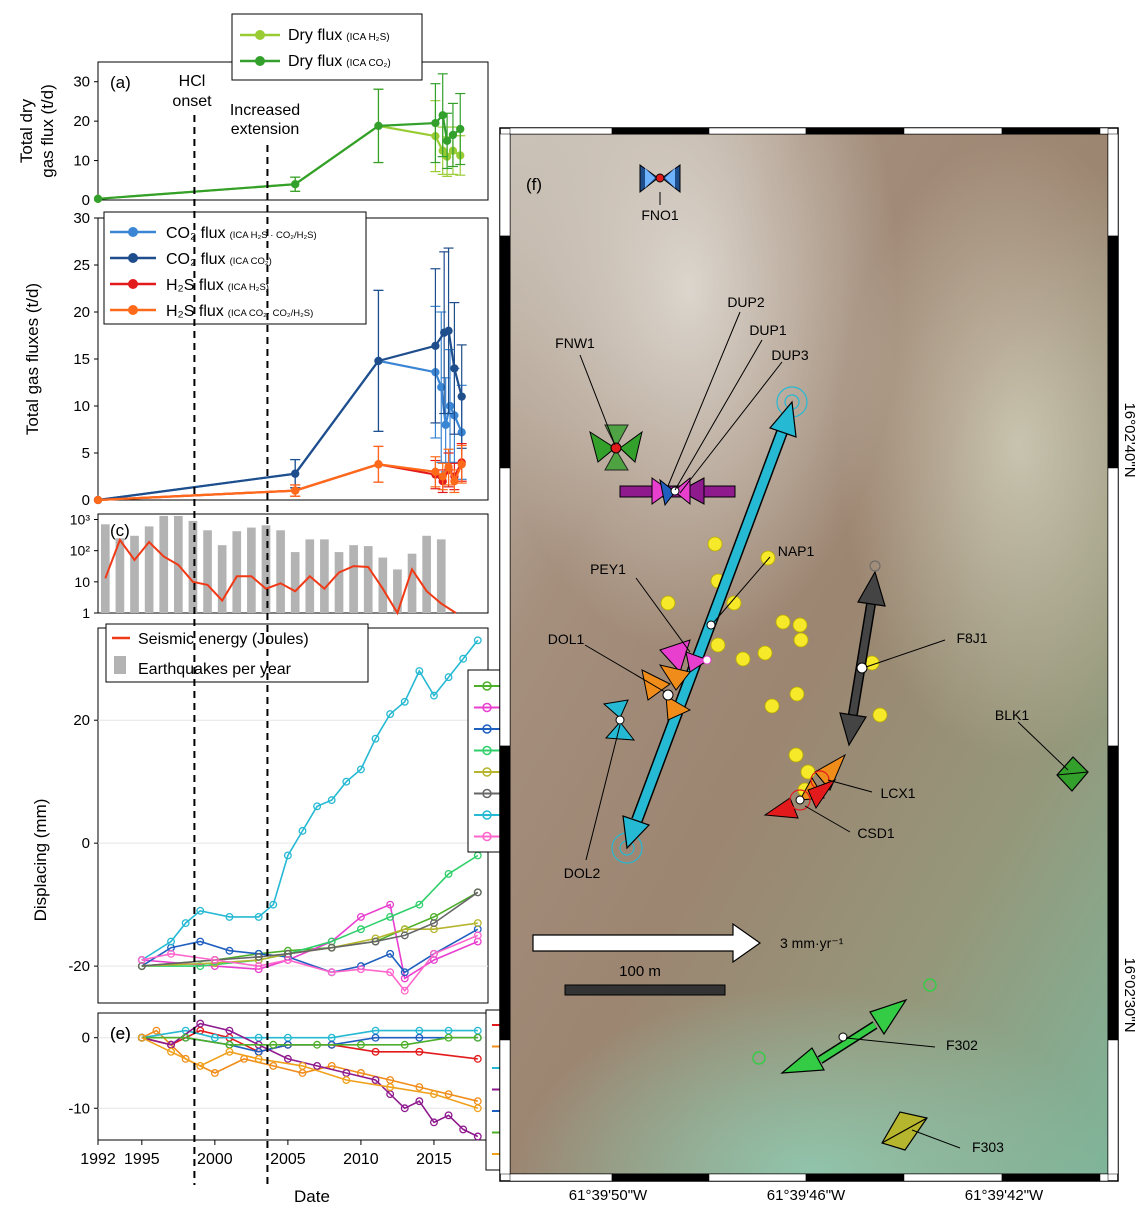 The image size is (1137, 1209). I want to click on nap1-arrow, so click(709, 625).